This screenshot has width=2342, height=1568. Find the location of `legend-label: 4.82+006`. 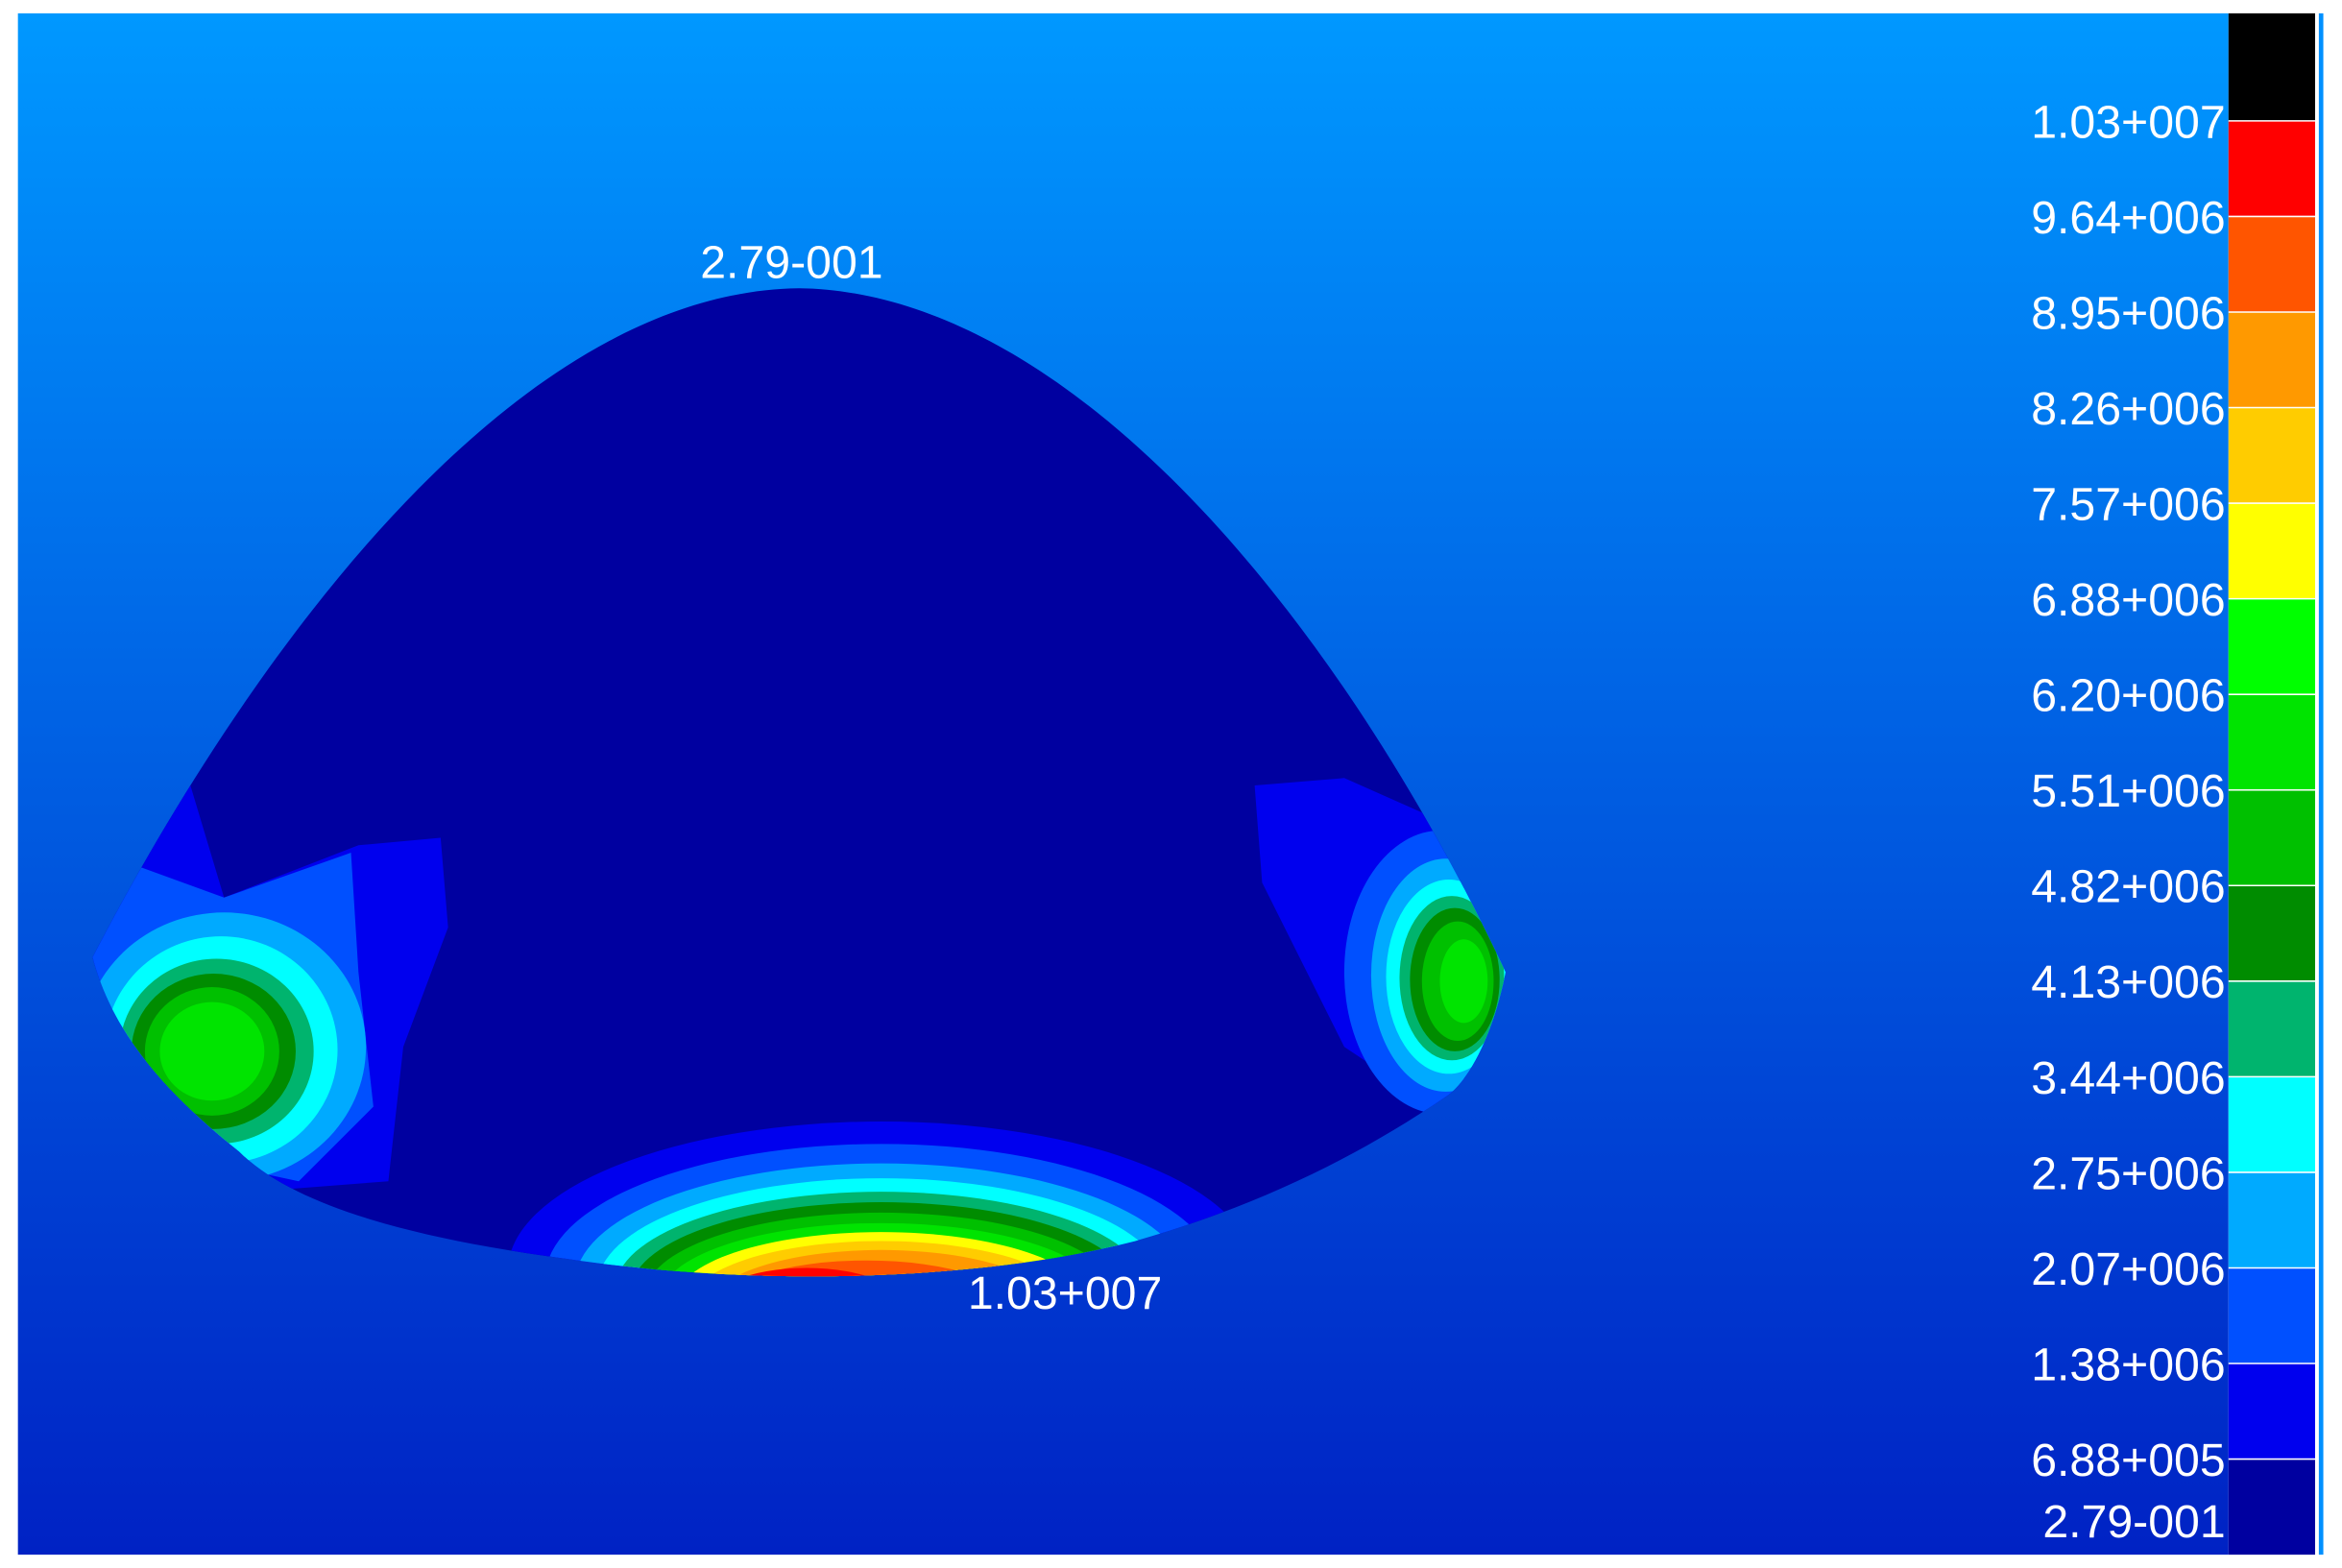

legend-label: 4.82+006 is located at coordinates (2128, 887).